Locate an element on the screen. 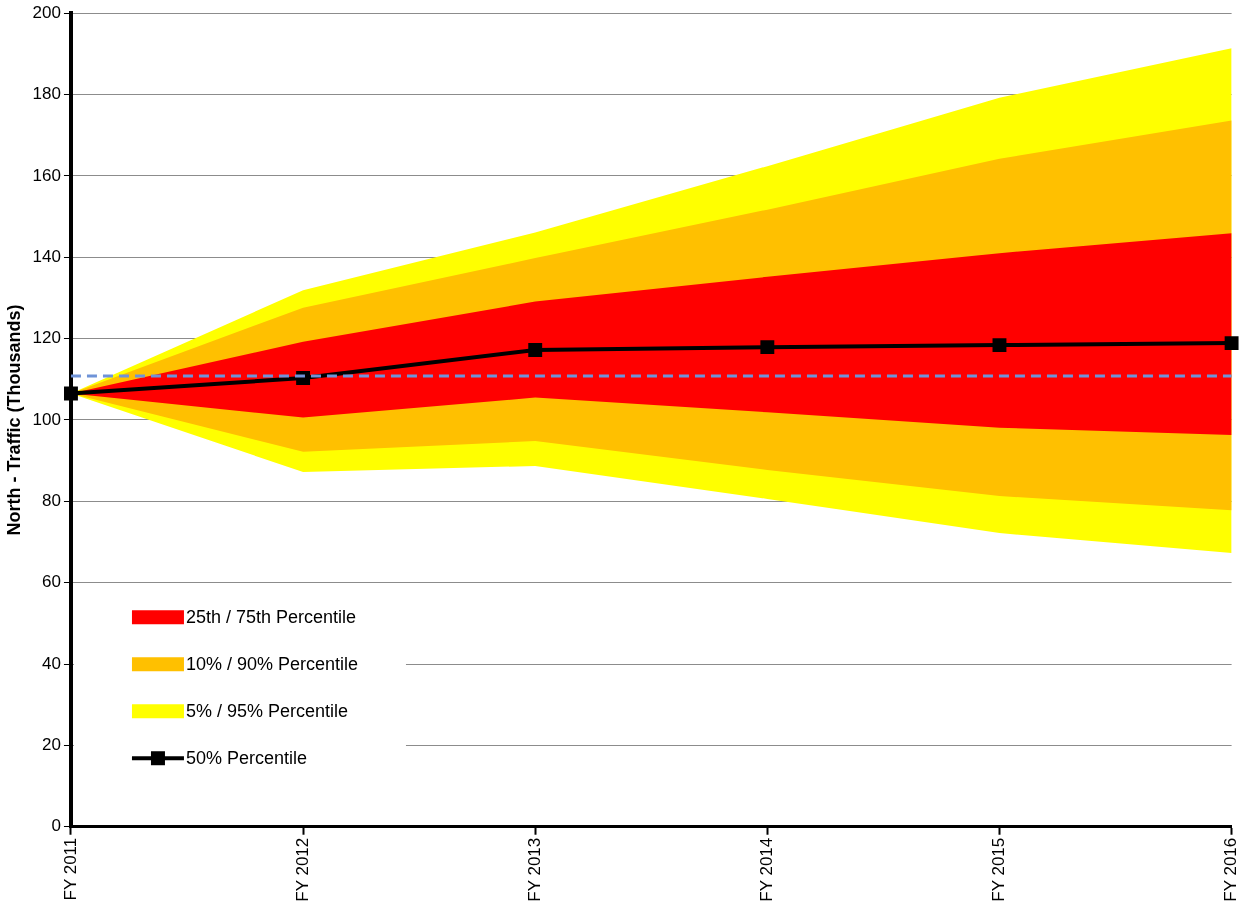 The image size is (1255, 905). y-tick-label: 200 is located at coordinates (46, 12).